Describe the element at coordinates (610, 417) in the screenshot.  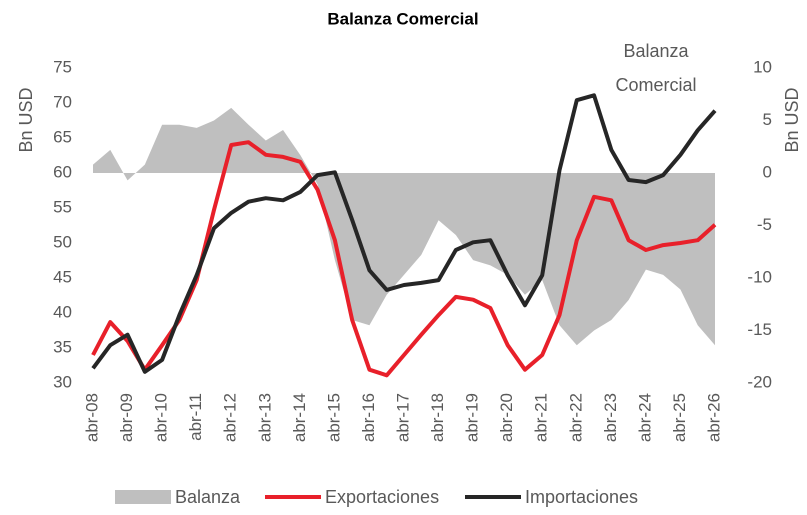
I see `x-tick-label: abr-23` at that location.